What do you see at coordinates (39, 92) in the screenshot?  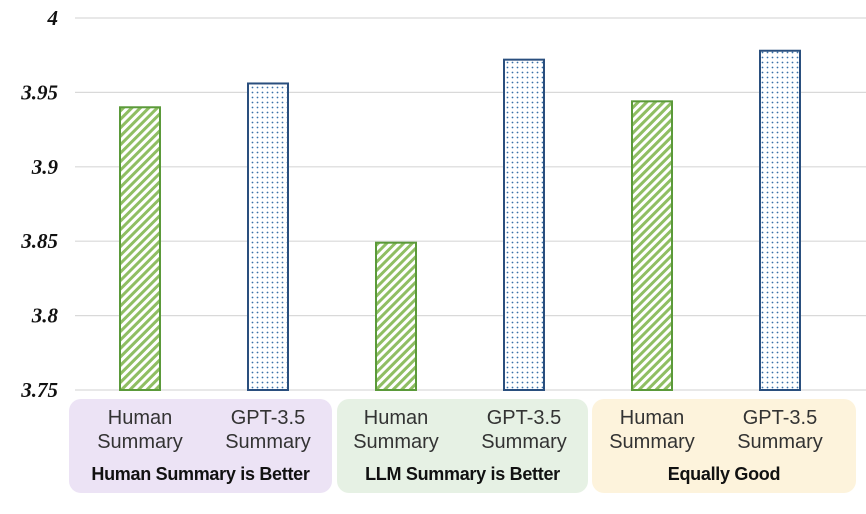 I see `y-tick-label: 3.95` at bounding box center [39, 92].